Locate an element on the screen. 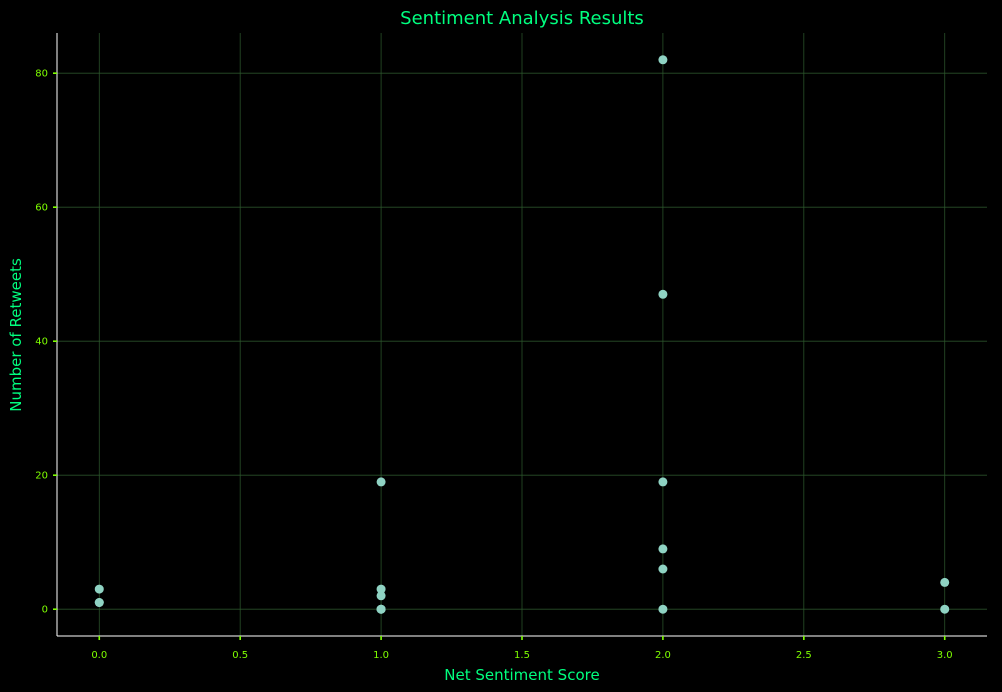  y-tick-label-1: 20 is located at coordinates (41, 476).